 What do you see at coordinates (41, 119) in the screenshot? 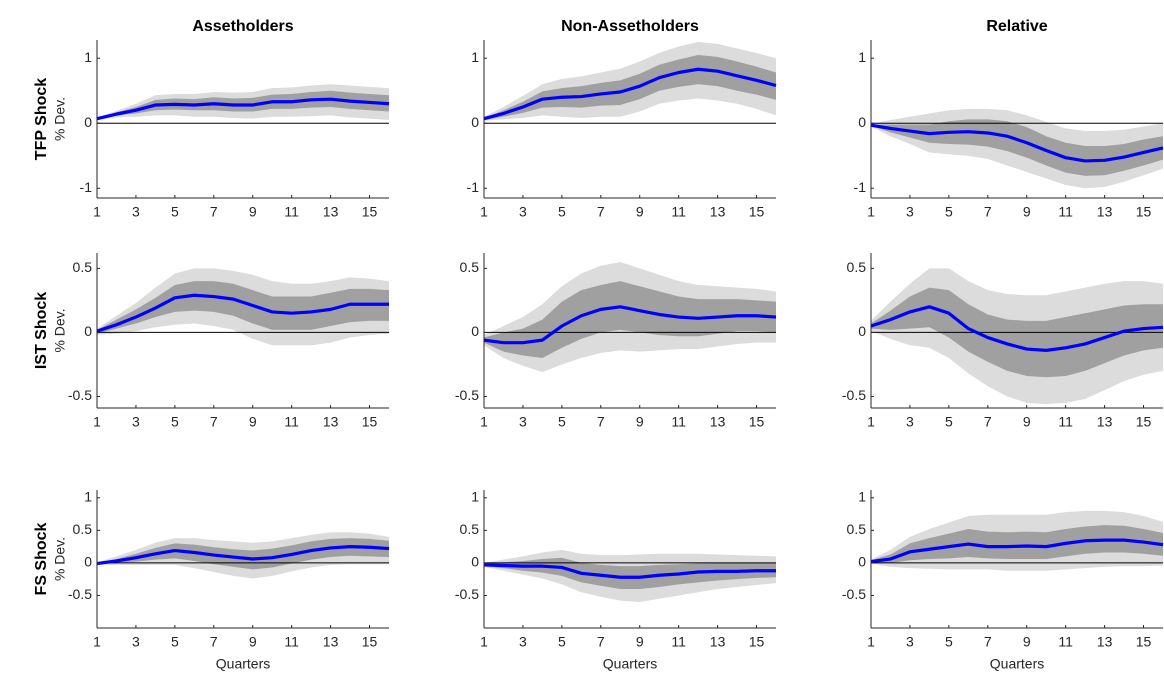
I see `row-label: TFP Shock` at bounding box center [41, 119].